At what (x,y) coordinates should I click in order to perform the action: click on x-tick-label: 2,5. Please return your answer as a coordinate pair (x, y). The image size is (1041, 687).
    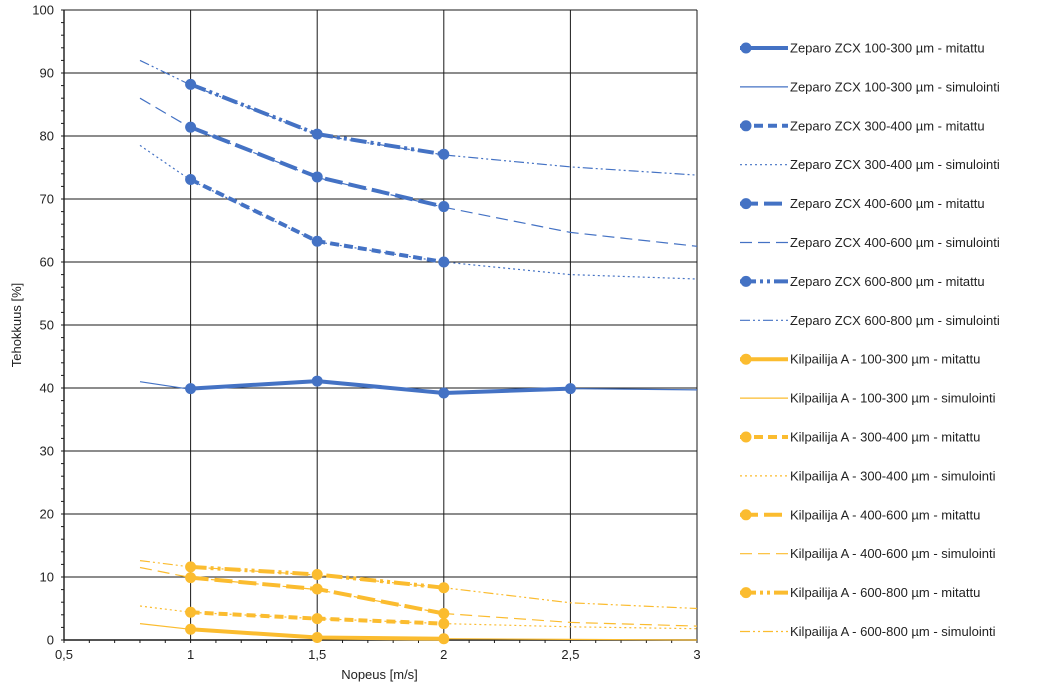
    Looking at the image, I should click on (570, 654).